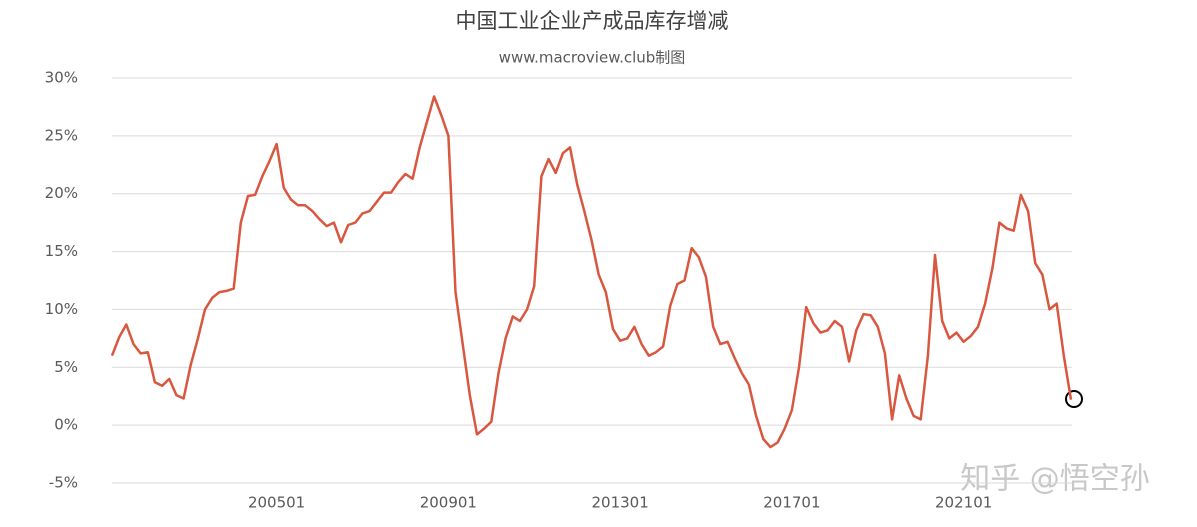 The height and width of the screenshot is (527, 1197). I want to click on chart-subtitle: www.macroview.club制图, so click(592, 58).